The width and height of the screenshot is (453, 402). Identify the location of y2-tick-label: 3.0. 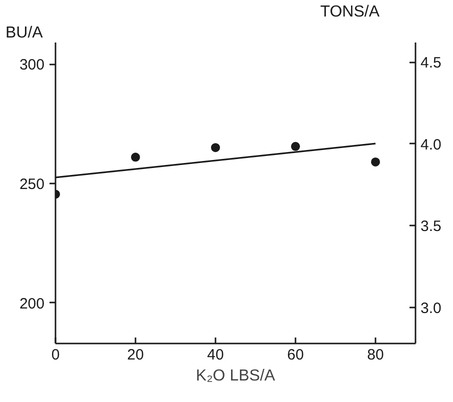
(431, 309).